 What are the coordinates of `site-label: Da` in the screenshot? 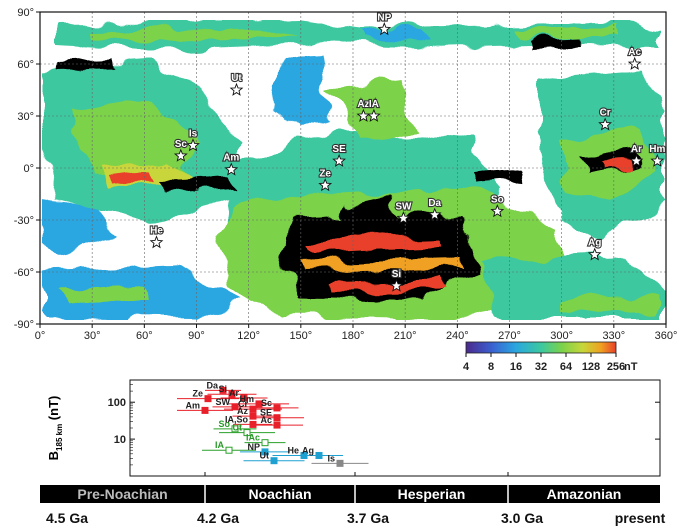 It's located at (434, 203).